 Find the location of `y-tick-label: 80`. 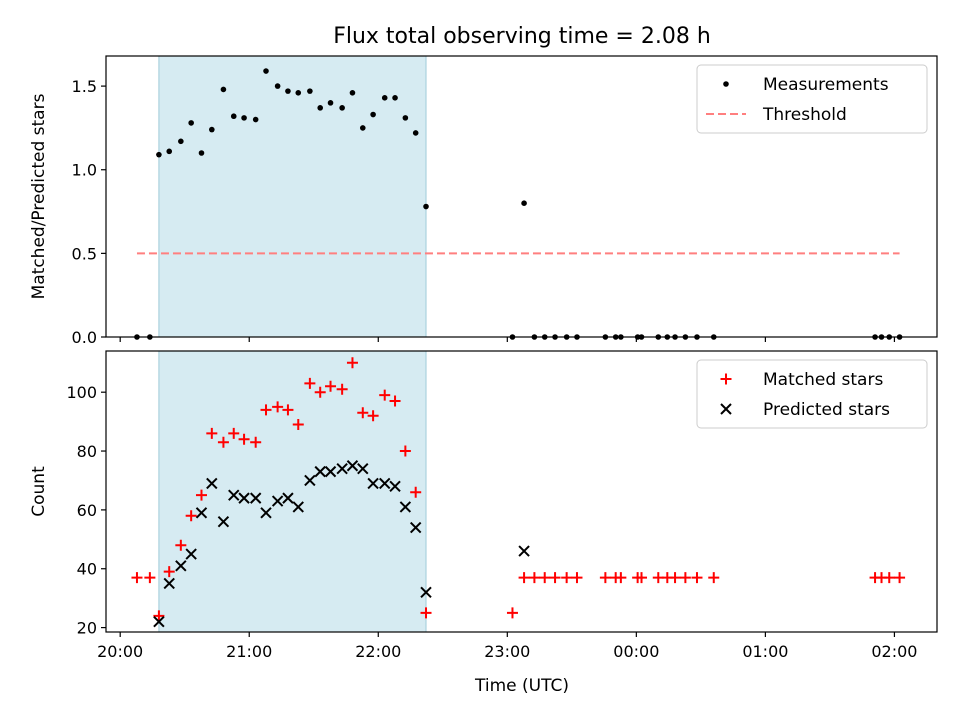

y-tick-label: 80 is located at coordinates (87, 451).